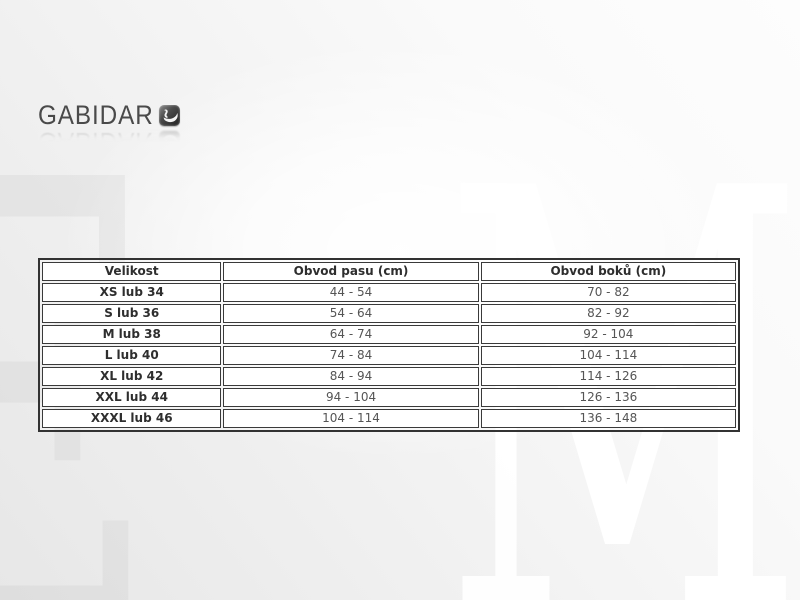 Image resolution: width=800 pixels, height=600 pixels. I want to click on size-cell: M lub 38, so click(132, 334).